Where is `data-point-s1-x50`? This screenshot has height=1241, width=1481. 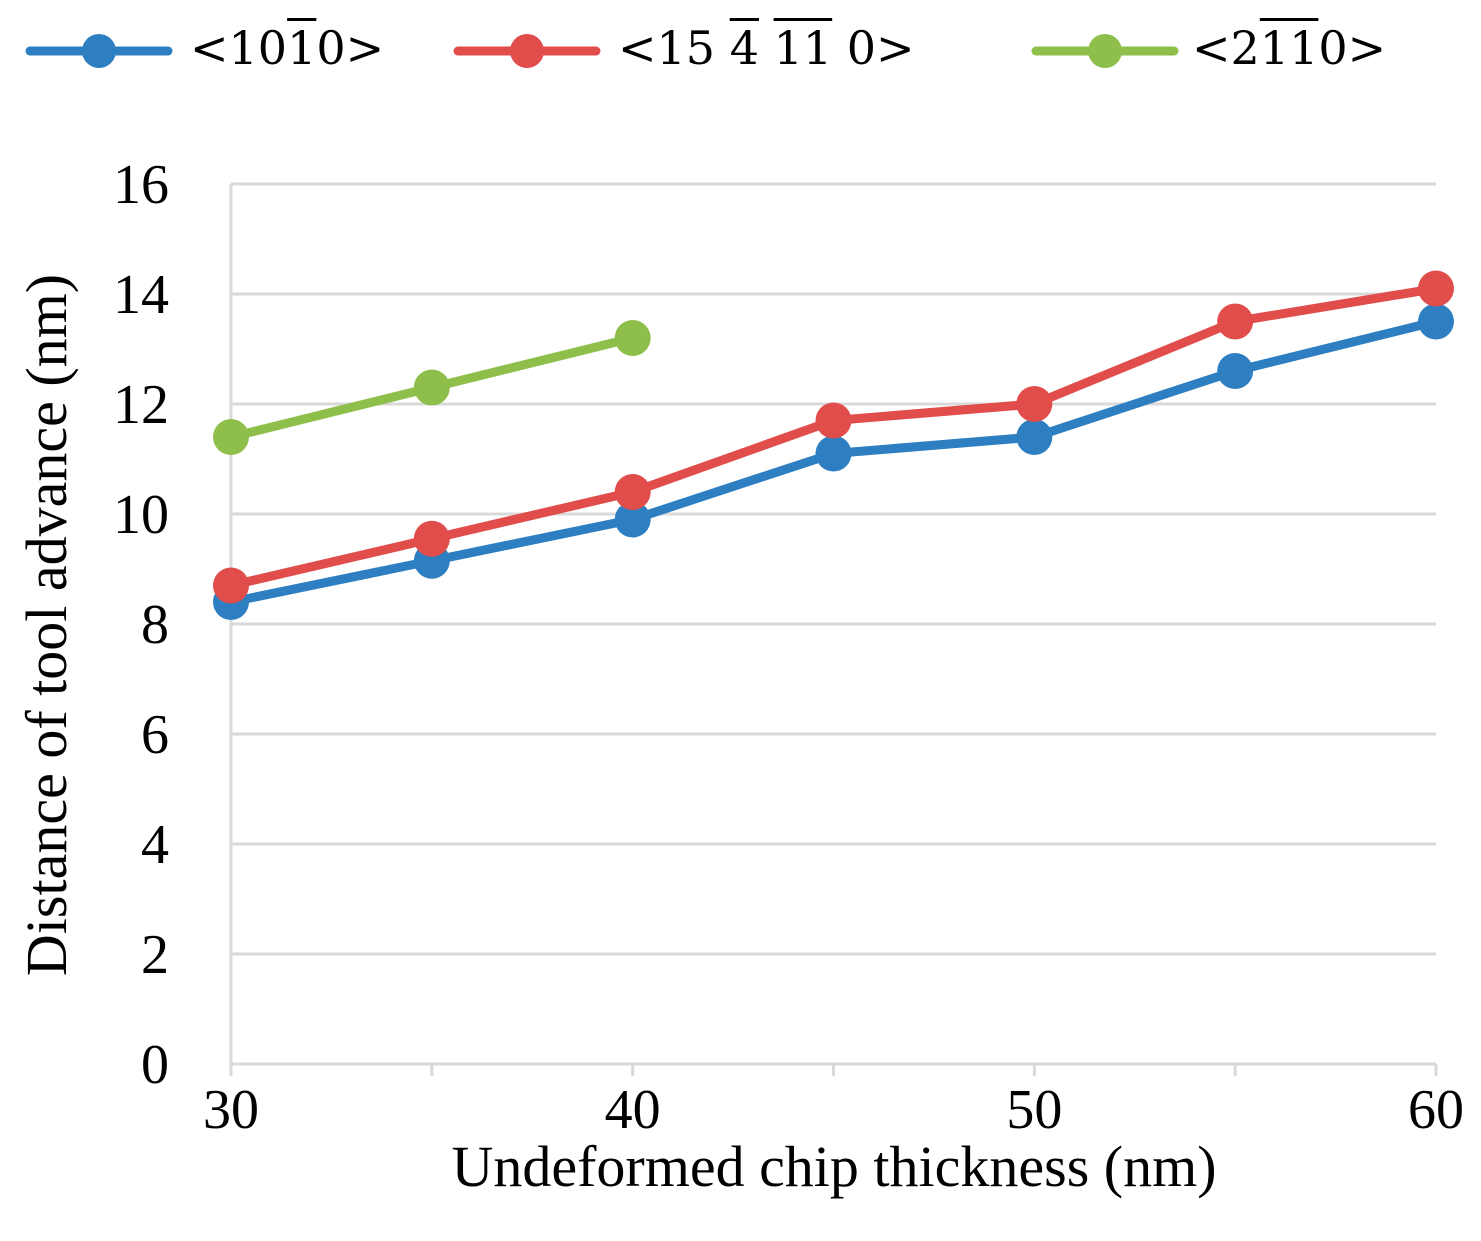
data-point-s1-x50 is located at coordinates (1034, 437).